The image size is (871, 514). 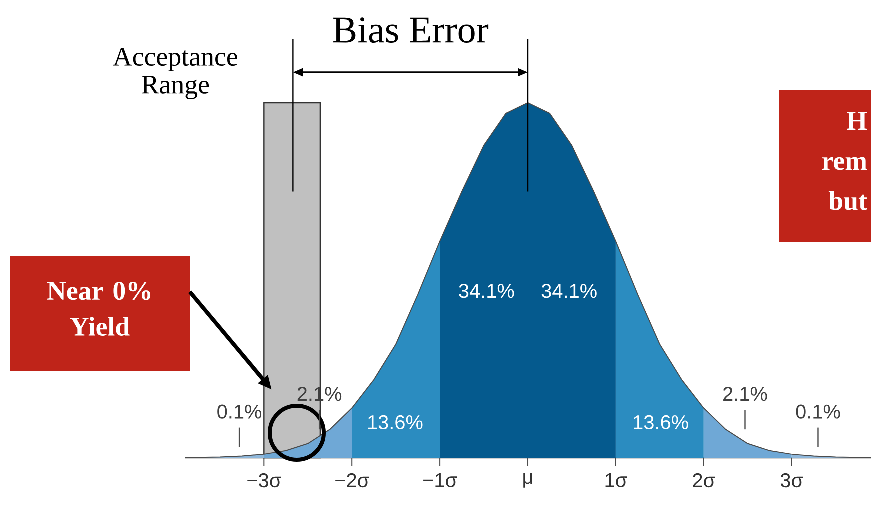 What do you see at coordinates (411, 31) in the screenshot?
I see `text: Bias Error` at bounding box center [411, 31].